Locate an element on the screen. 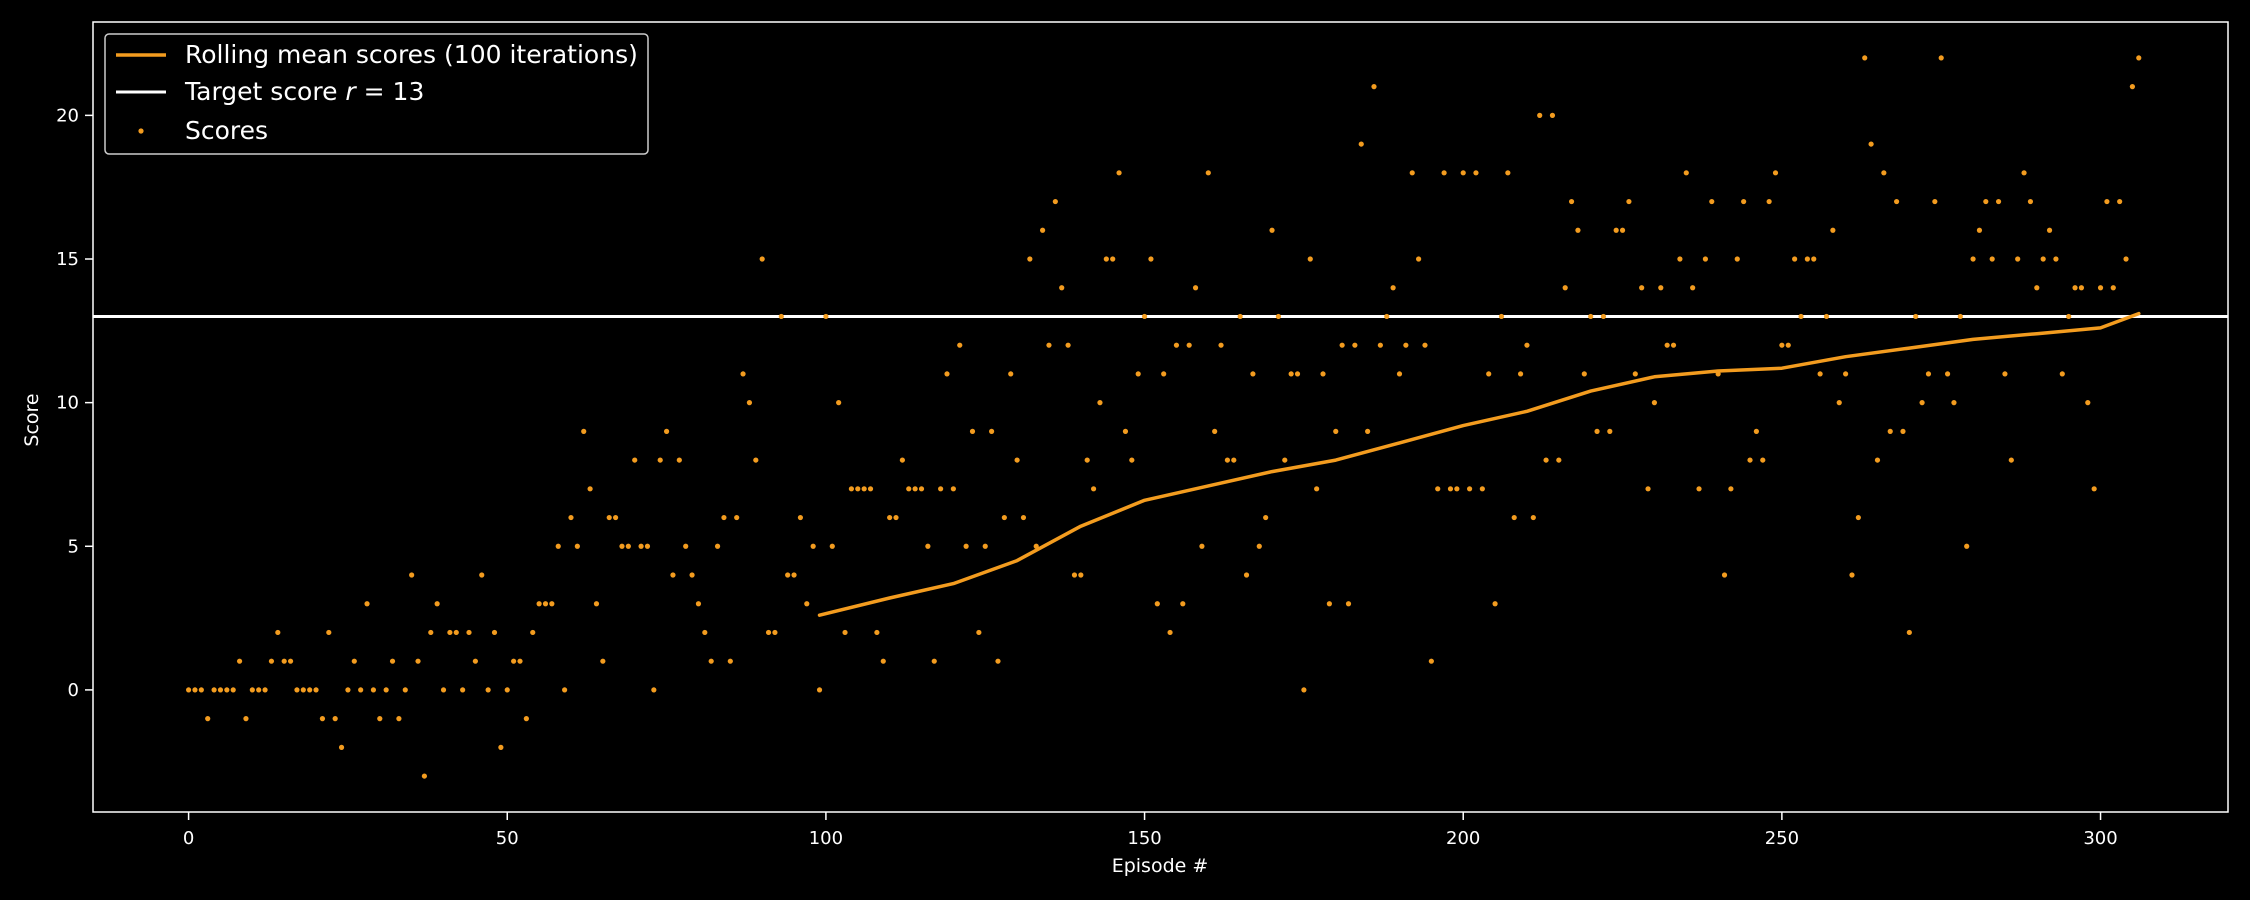  x-tick-label: 250 is located at coordinates (1782, 838).